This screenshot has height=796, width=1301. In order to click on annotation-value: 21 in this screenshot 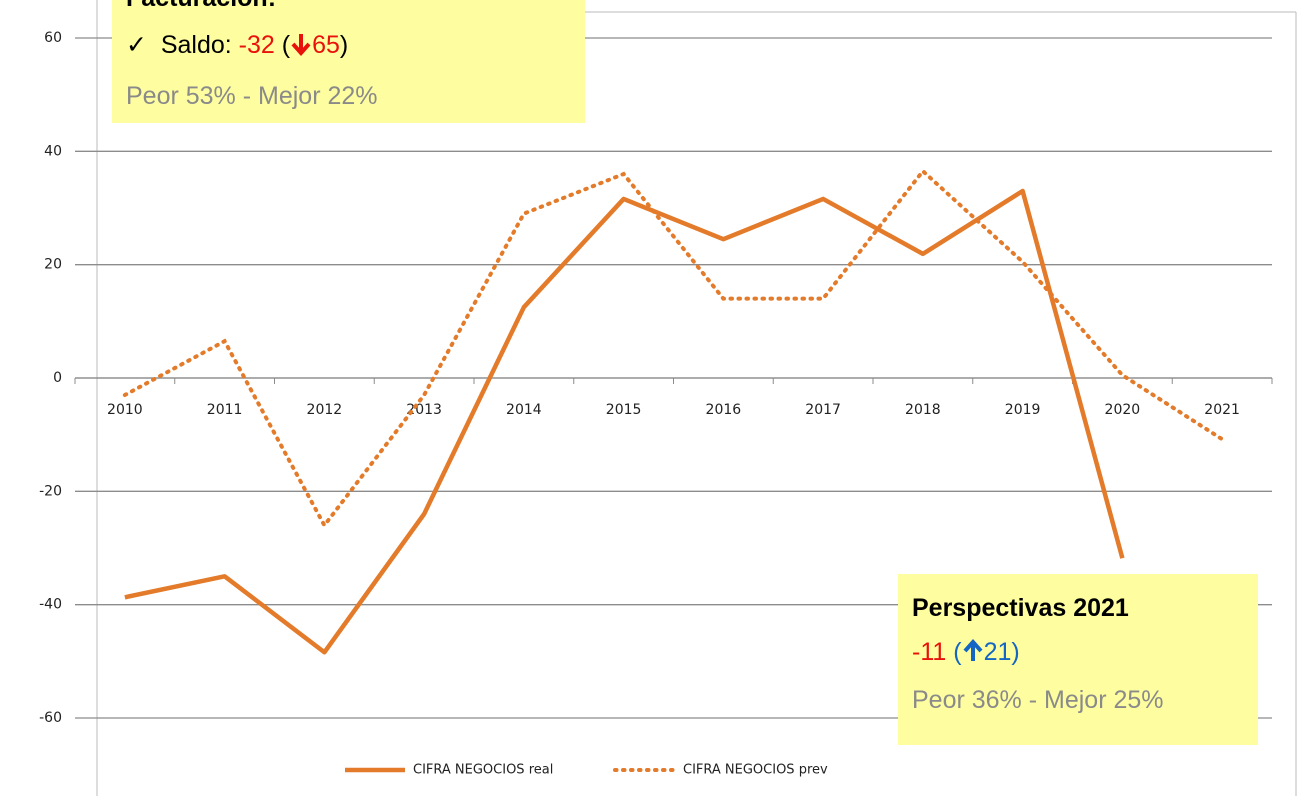, I will do `click(997, 652)`.